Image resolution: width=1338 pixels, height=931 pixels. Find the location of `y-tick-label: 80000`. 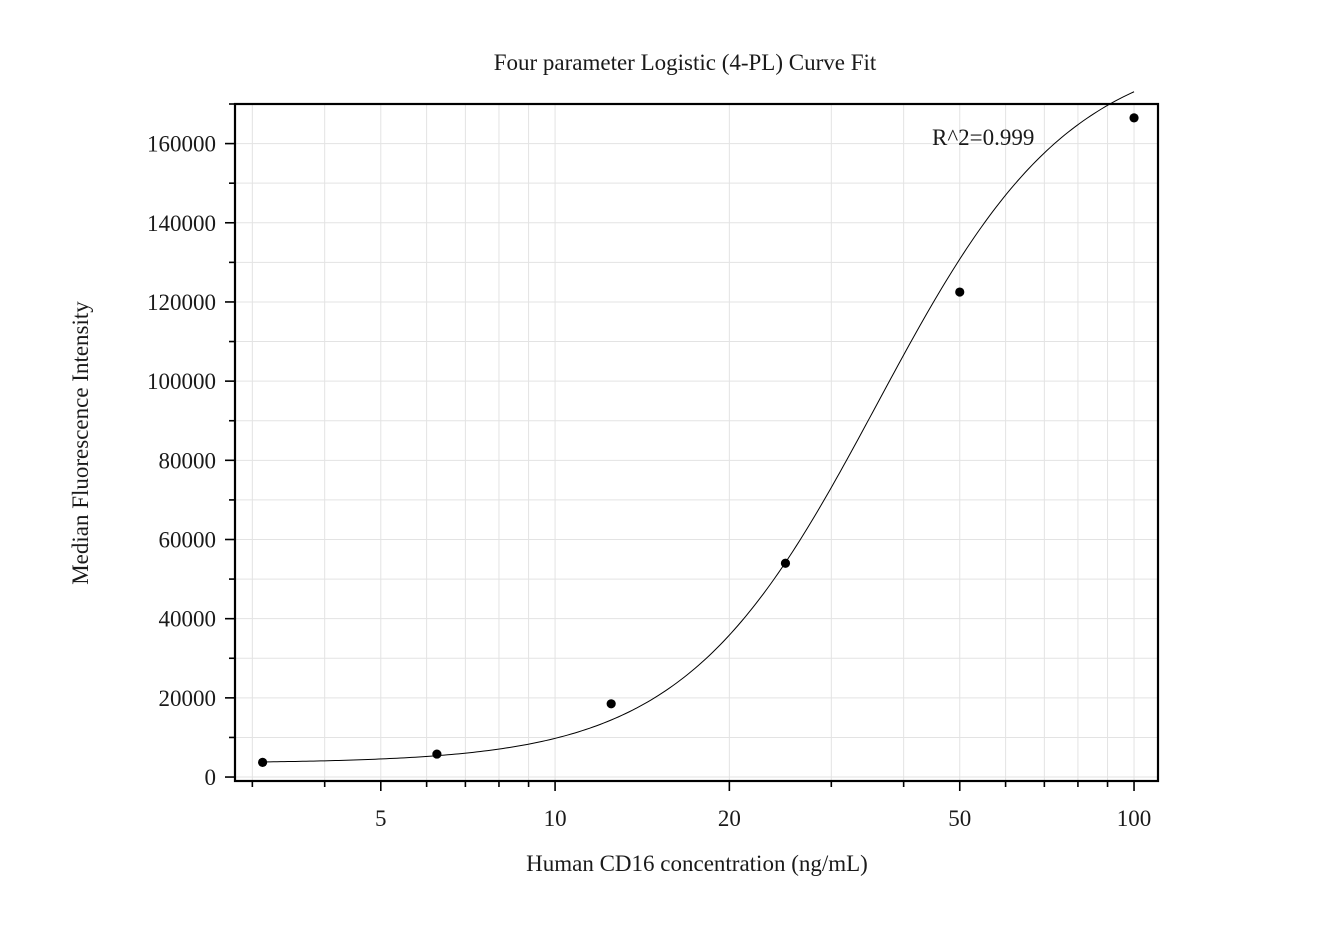

y-tick-label: 80000 is located at coordinates (188, 460).